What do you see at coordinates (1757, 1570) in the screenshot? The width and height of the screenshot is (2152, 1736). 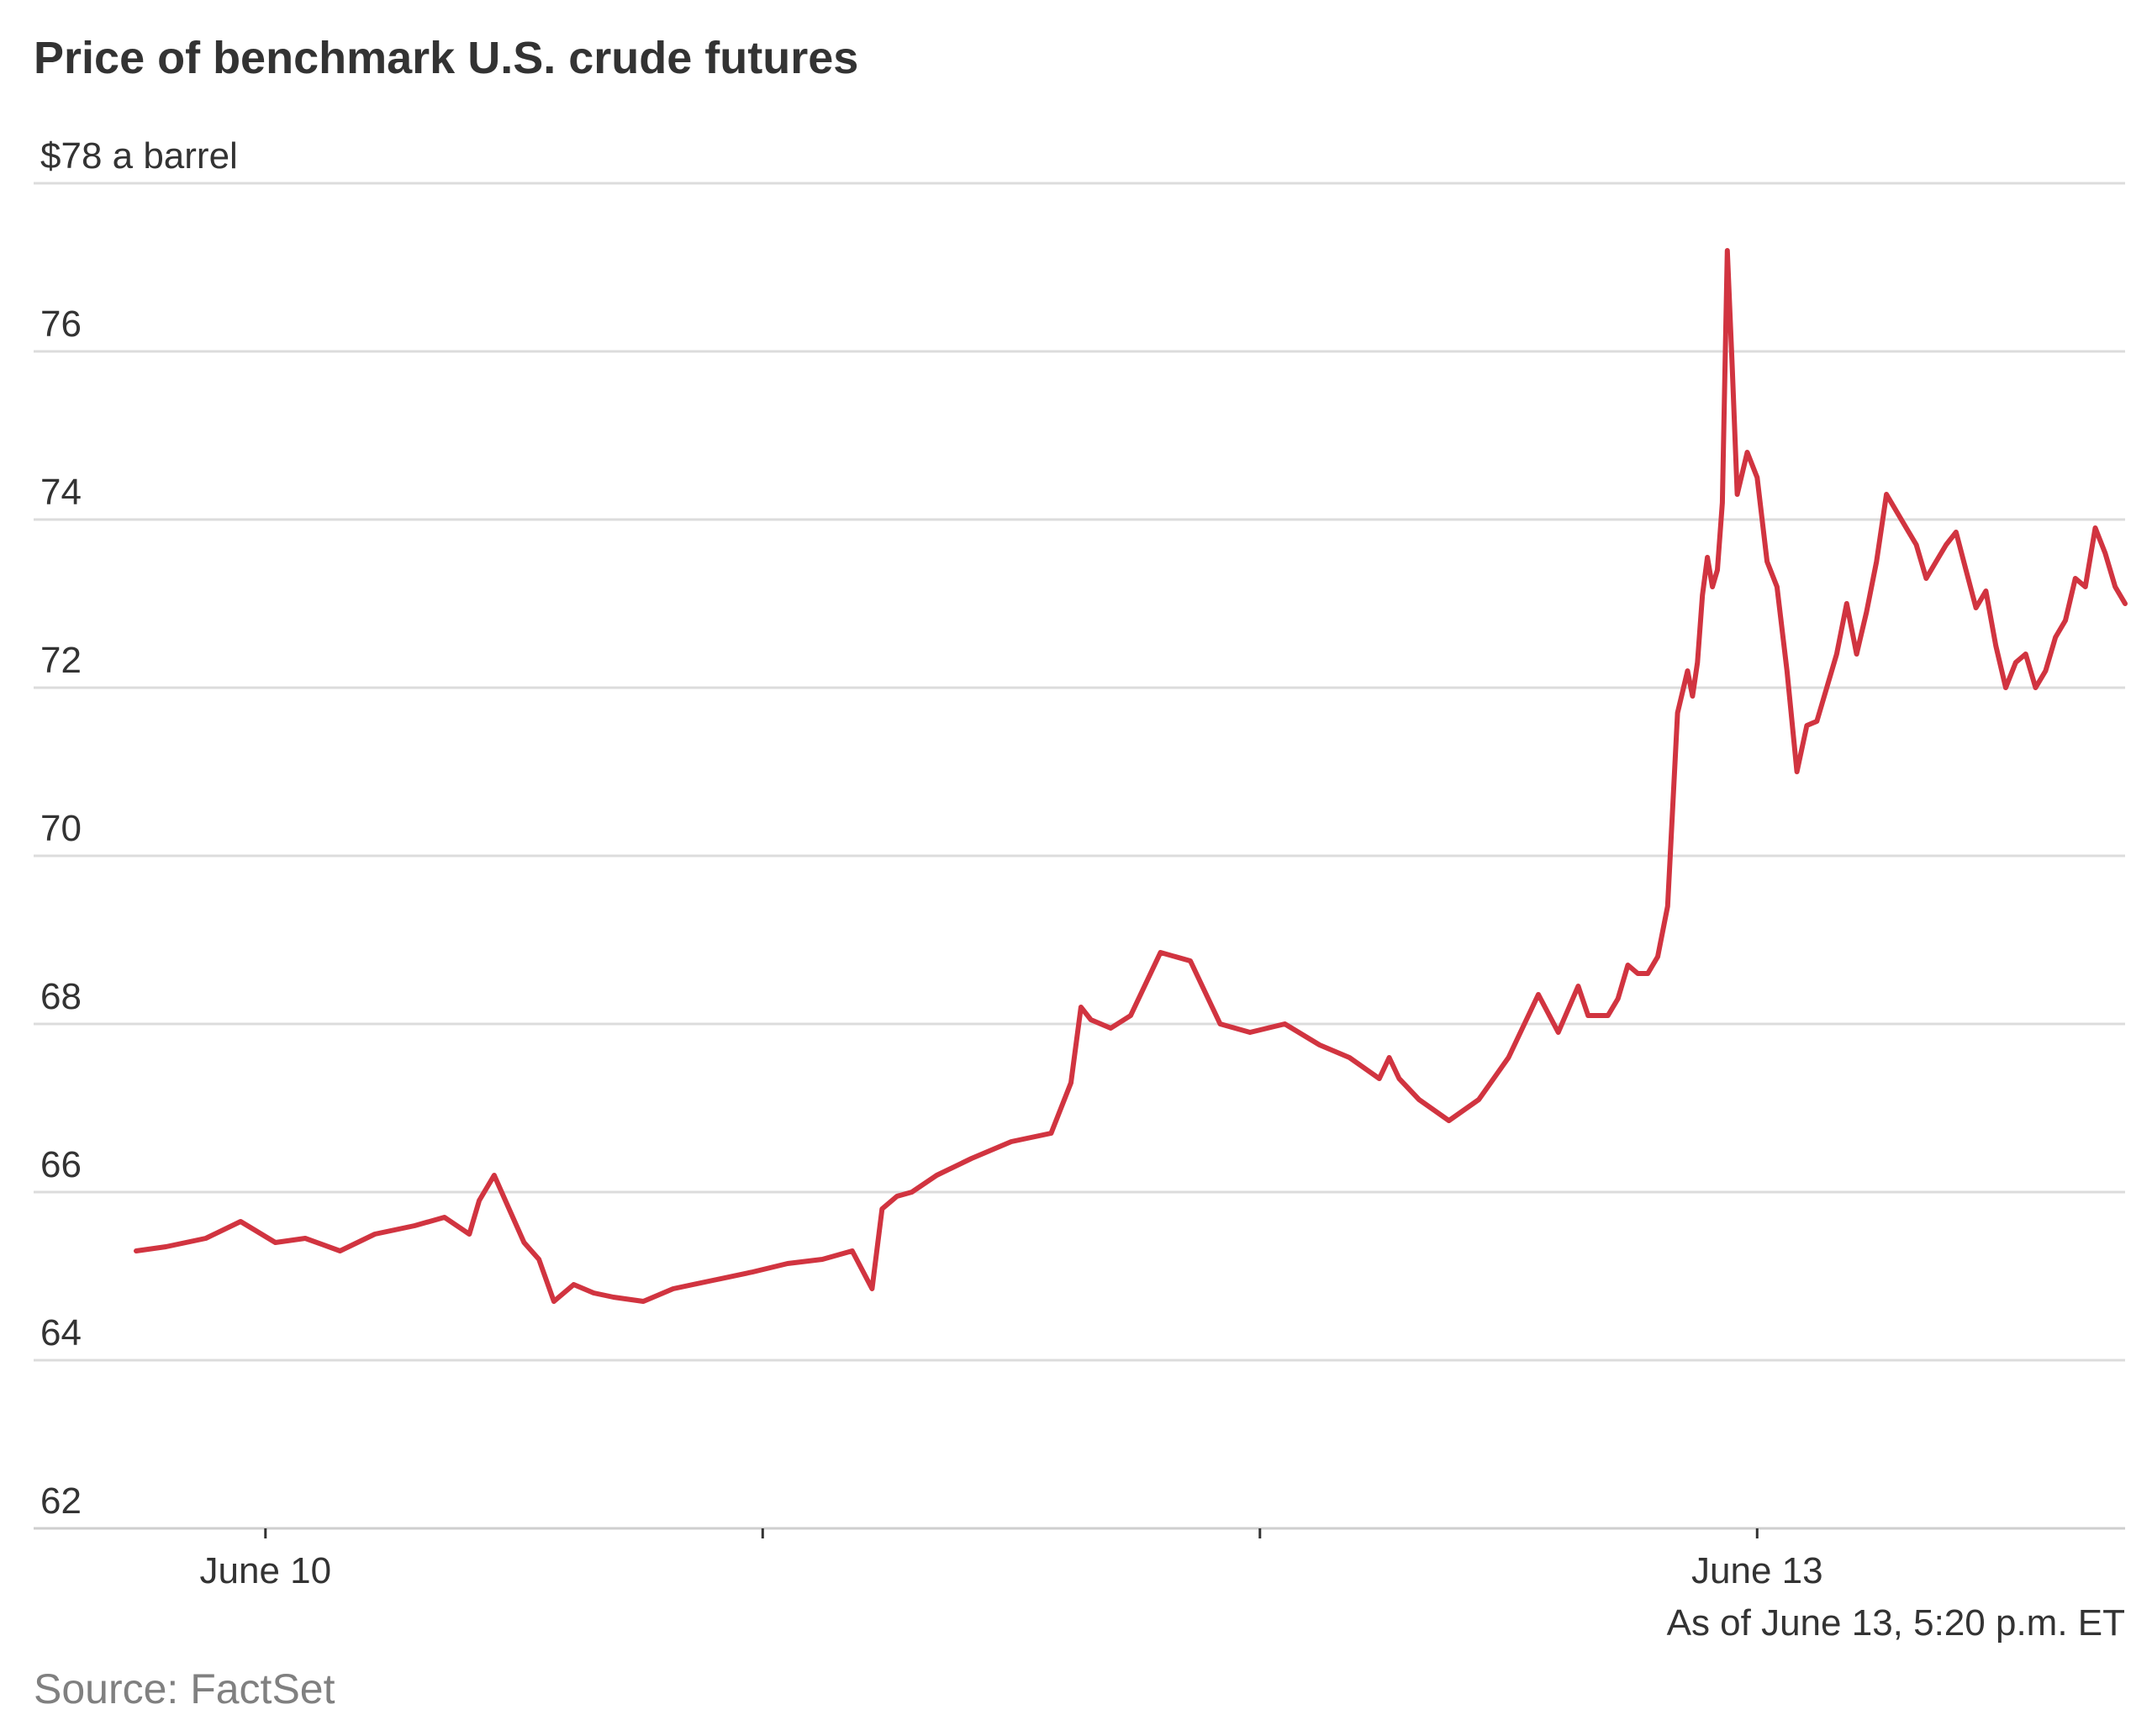 I see `x-tick-label: June 13` at bounding box center [1757, 1570].